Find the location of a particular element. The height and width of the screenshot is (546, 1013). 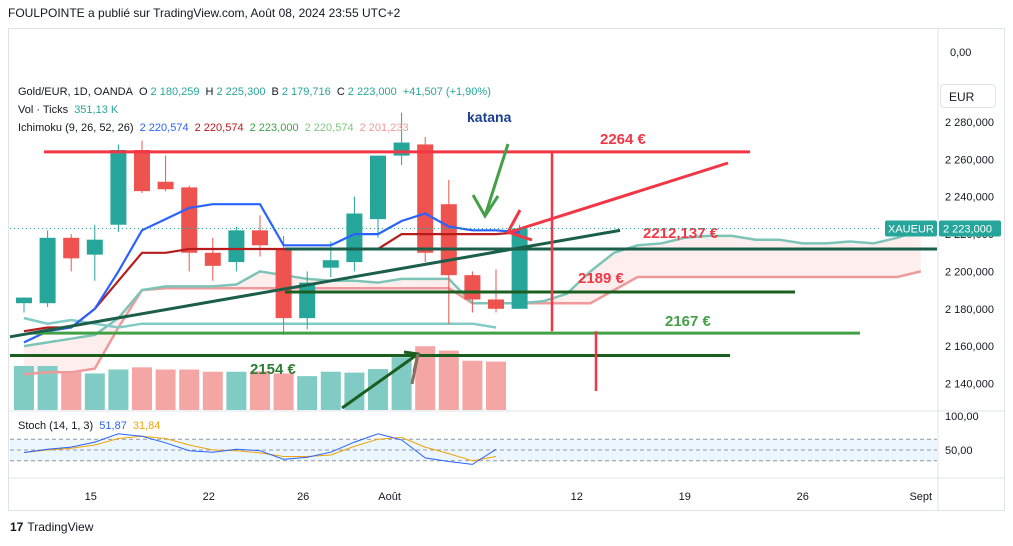

stoch-tick-label: 100,00 is located at coordinates (962, 417).